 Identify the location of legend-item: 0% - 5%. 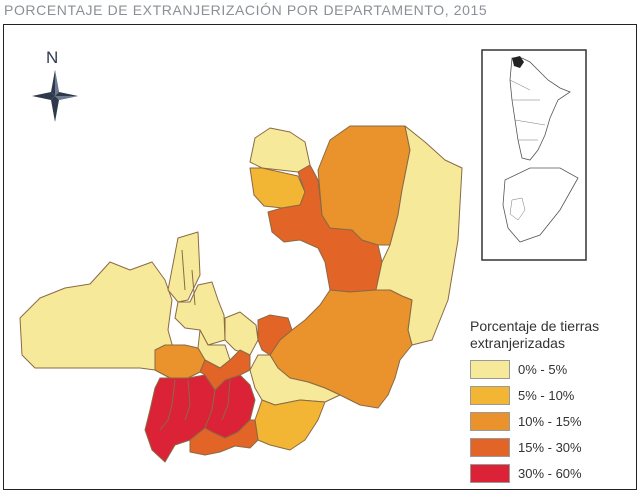
(550, 369).